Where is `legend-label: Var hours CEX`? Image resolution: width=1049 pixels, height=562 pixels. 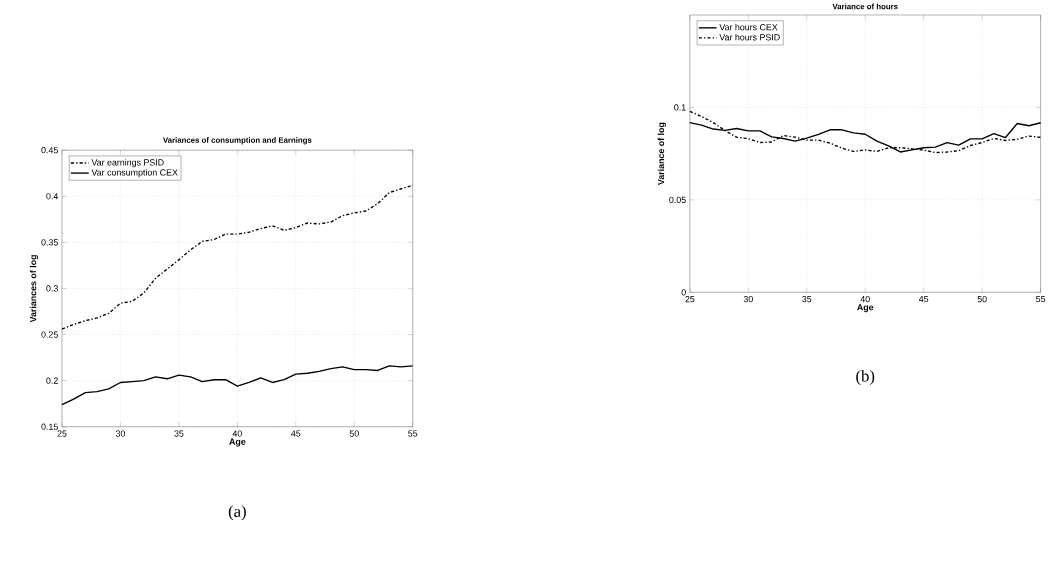
legend-label: Var hours CEX is located at coordinates (748, 27).